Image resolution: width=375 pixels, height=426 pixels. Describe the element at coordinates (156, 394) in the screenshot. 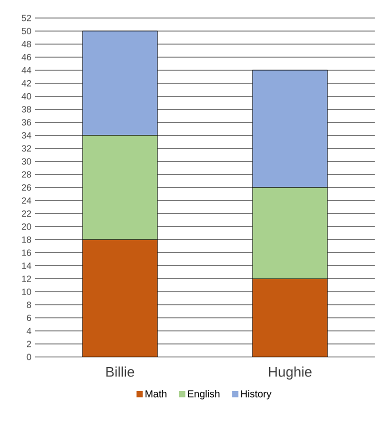

I see `legend-label: Math` at that location.